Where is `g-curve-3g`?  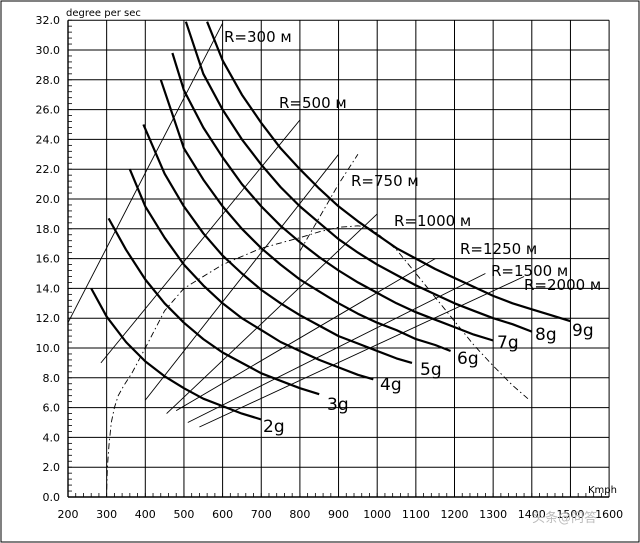 g-curve-3g is located at coordinates (213, 306).